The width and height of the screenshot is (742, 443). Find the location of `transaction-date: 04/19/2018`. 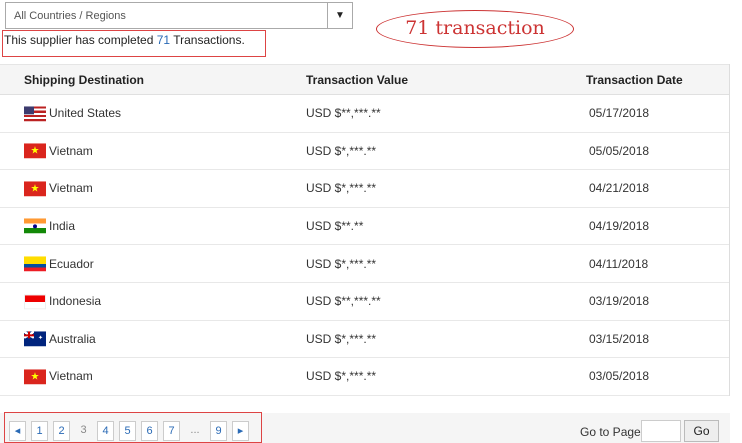

transaction-date: 04/19/2018 is located at coordinates (619, 226).